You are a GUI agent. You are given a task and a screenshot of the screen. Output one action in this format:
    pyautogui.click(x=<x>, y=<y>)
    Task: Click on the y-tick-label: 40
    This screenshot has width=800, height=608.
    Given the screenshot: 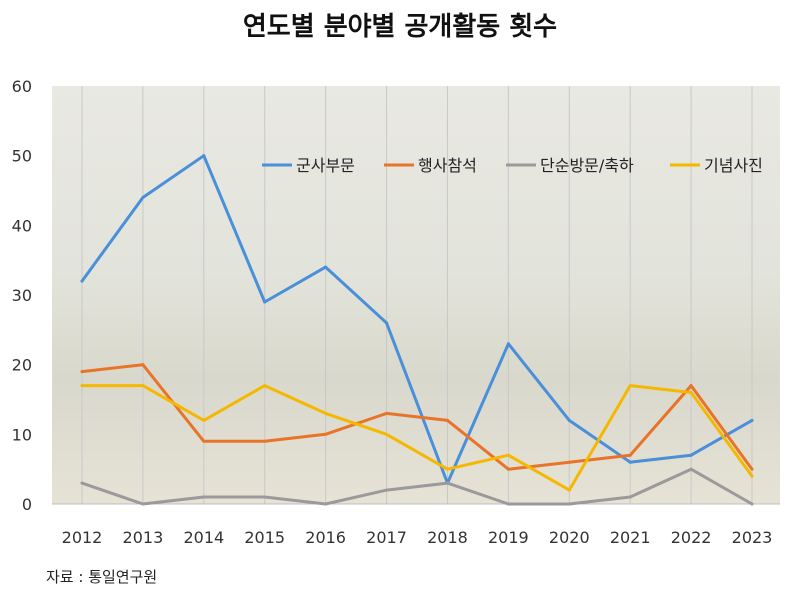 What is the action you would take?
    pyautogui.click(x=22, y=225)
    